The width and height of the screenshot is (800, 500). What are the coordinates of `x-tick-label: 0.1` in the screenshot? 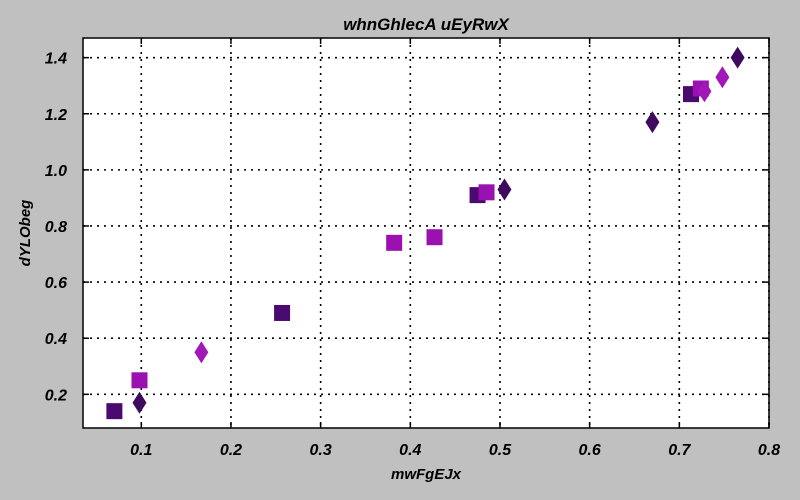 It's located at (141, 450).